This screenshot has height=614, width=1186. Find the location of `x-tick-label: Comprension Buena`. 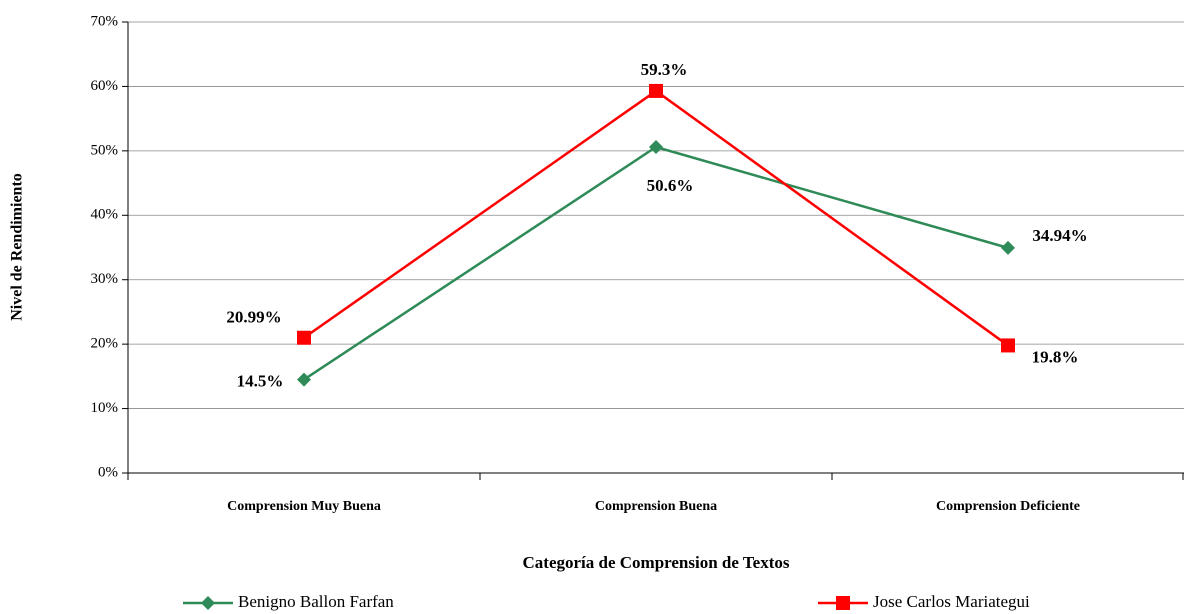

x-tick-label: Comprension Buena is located at coordinates (656, 506).